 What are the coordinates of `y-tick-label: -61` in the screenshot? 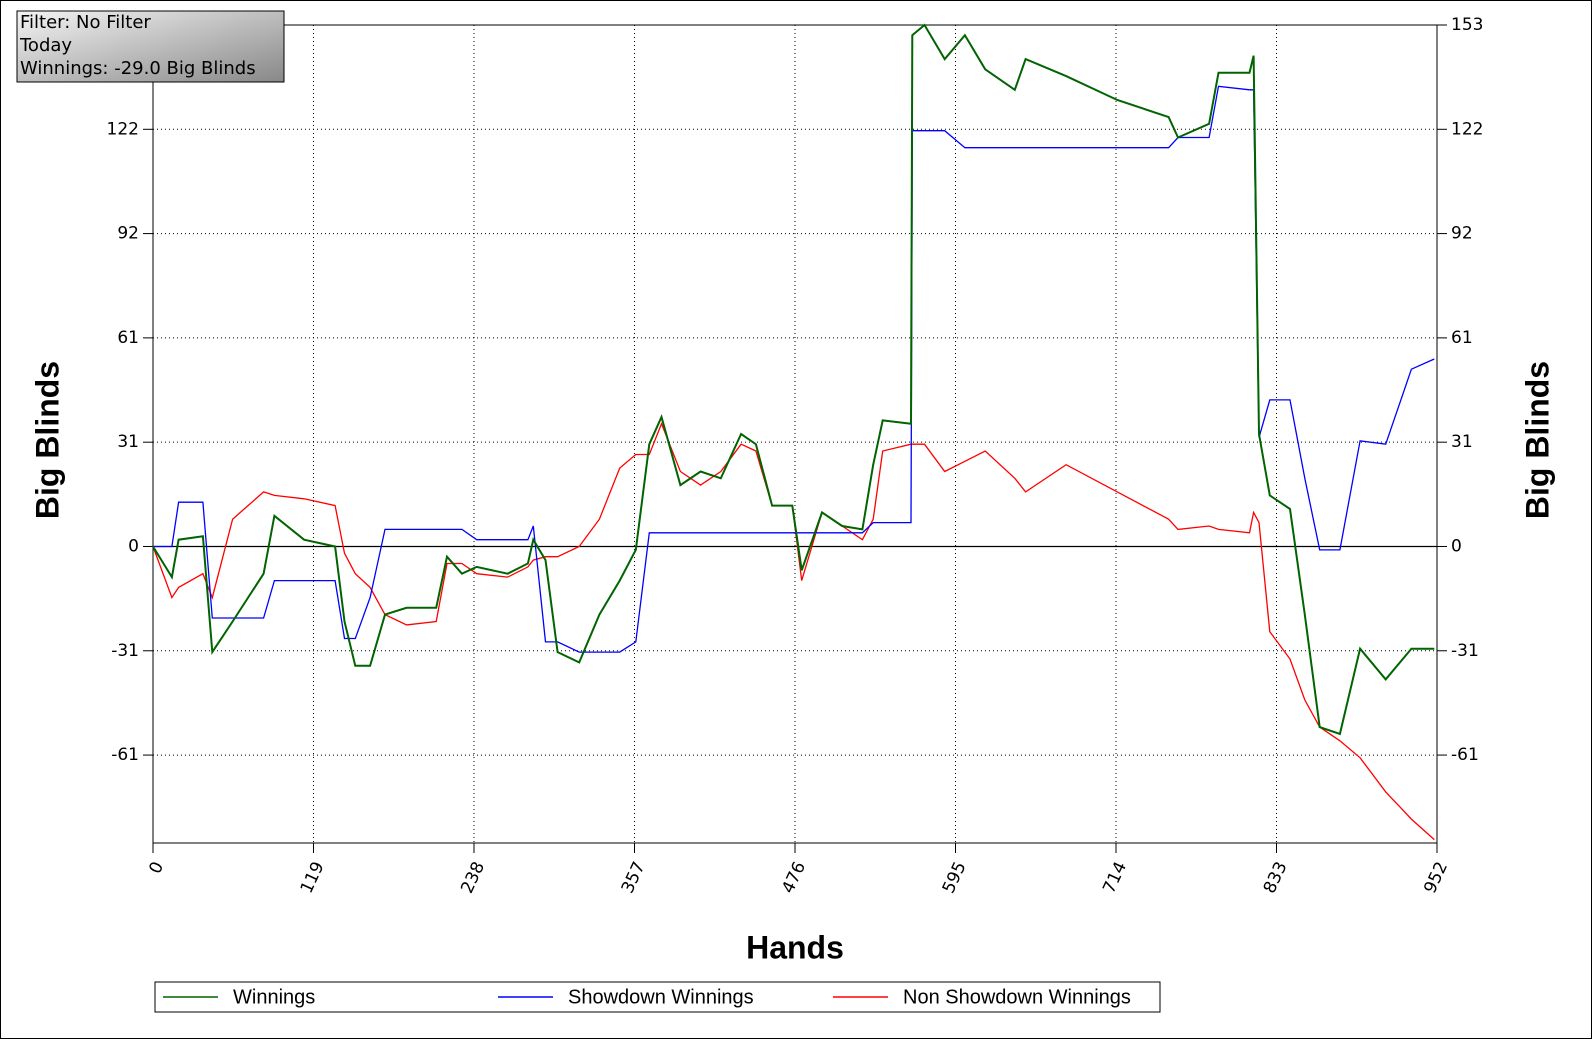 It's located at (125, 755).